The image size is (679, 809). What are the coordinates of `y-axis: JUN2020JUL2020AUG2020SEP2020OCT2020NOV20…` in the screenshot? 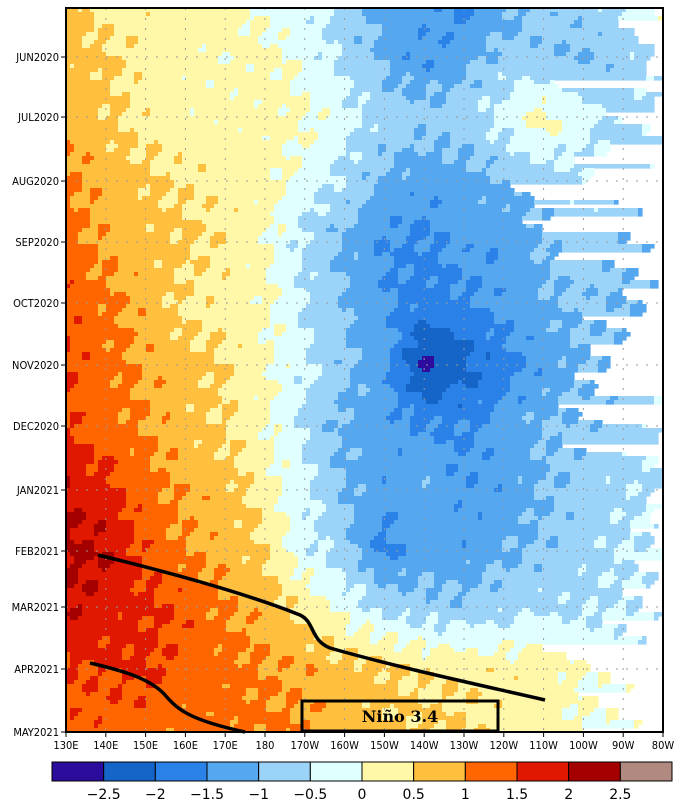 It's located at (39, 395).